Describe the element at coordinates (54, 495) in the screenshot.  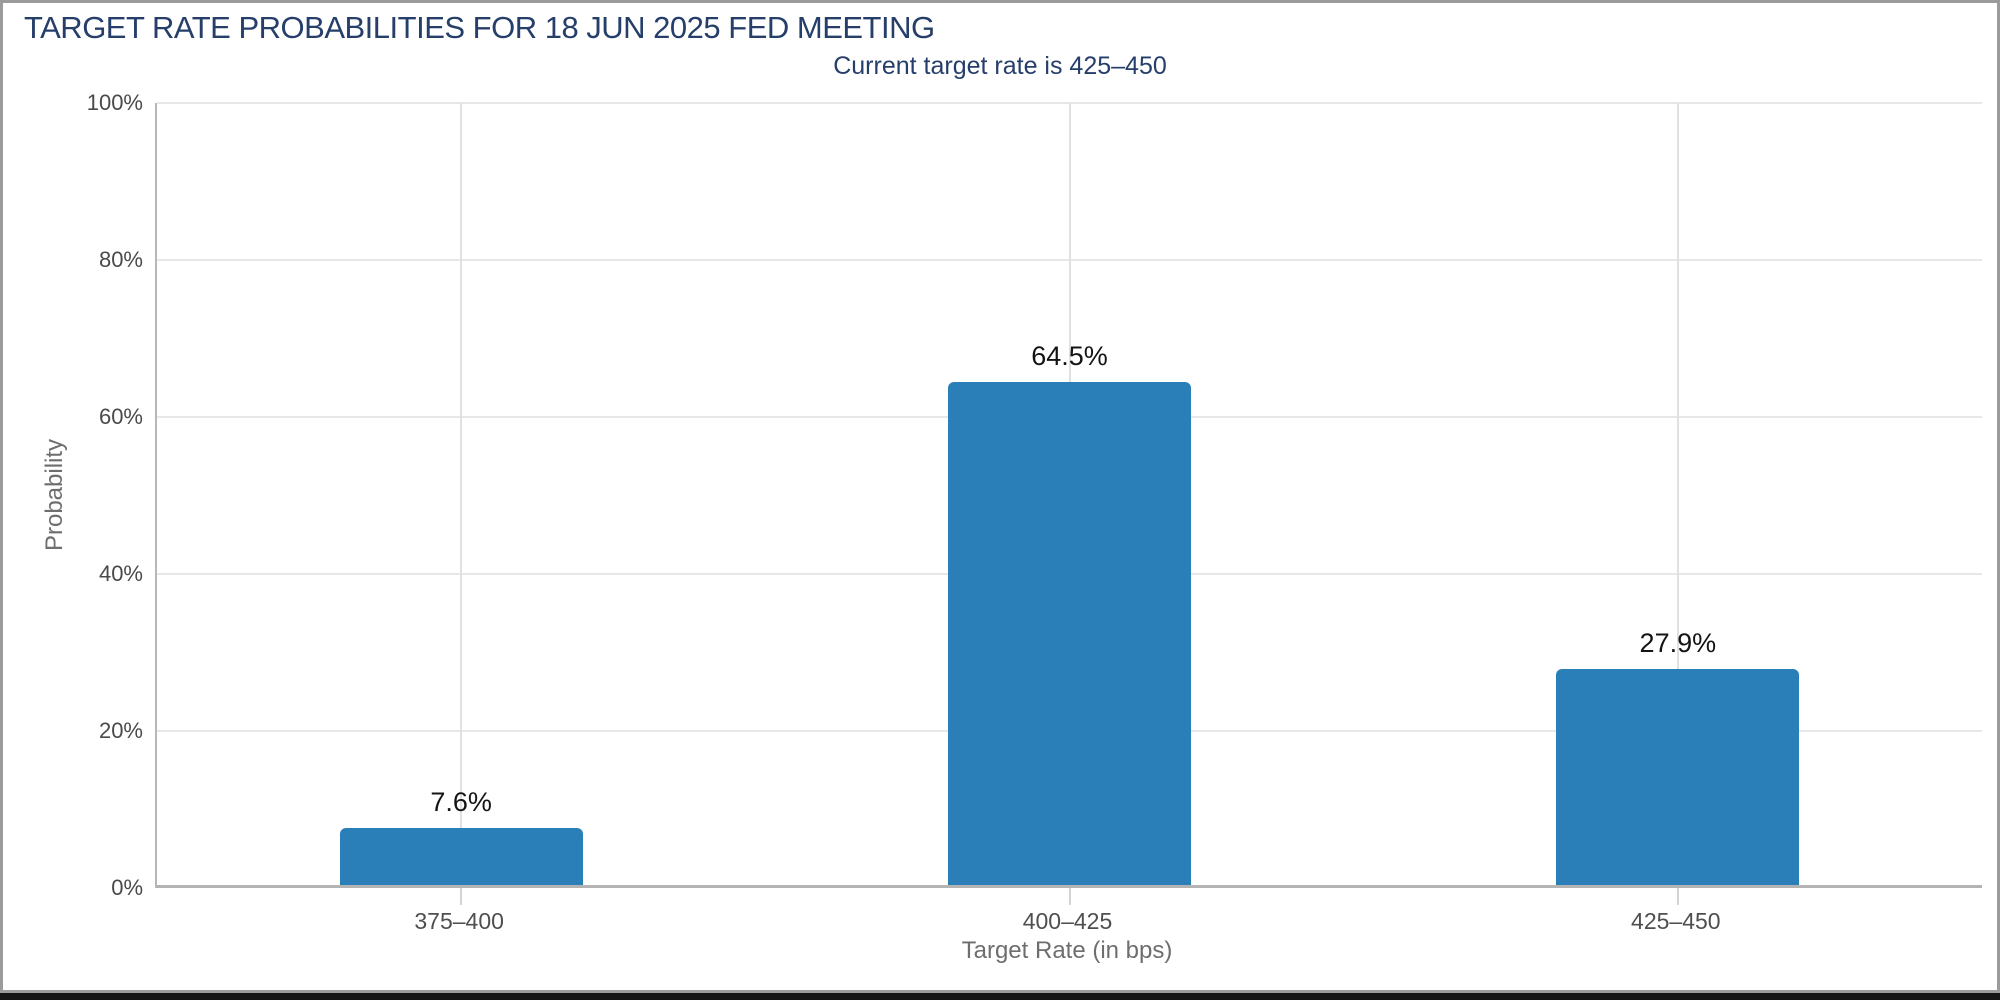
I see `y-axis-title: Probability` at that location.